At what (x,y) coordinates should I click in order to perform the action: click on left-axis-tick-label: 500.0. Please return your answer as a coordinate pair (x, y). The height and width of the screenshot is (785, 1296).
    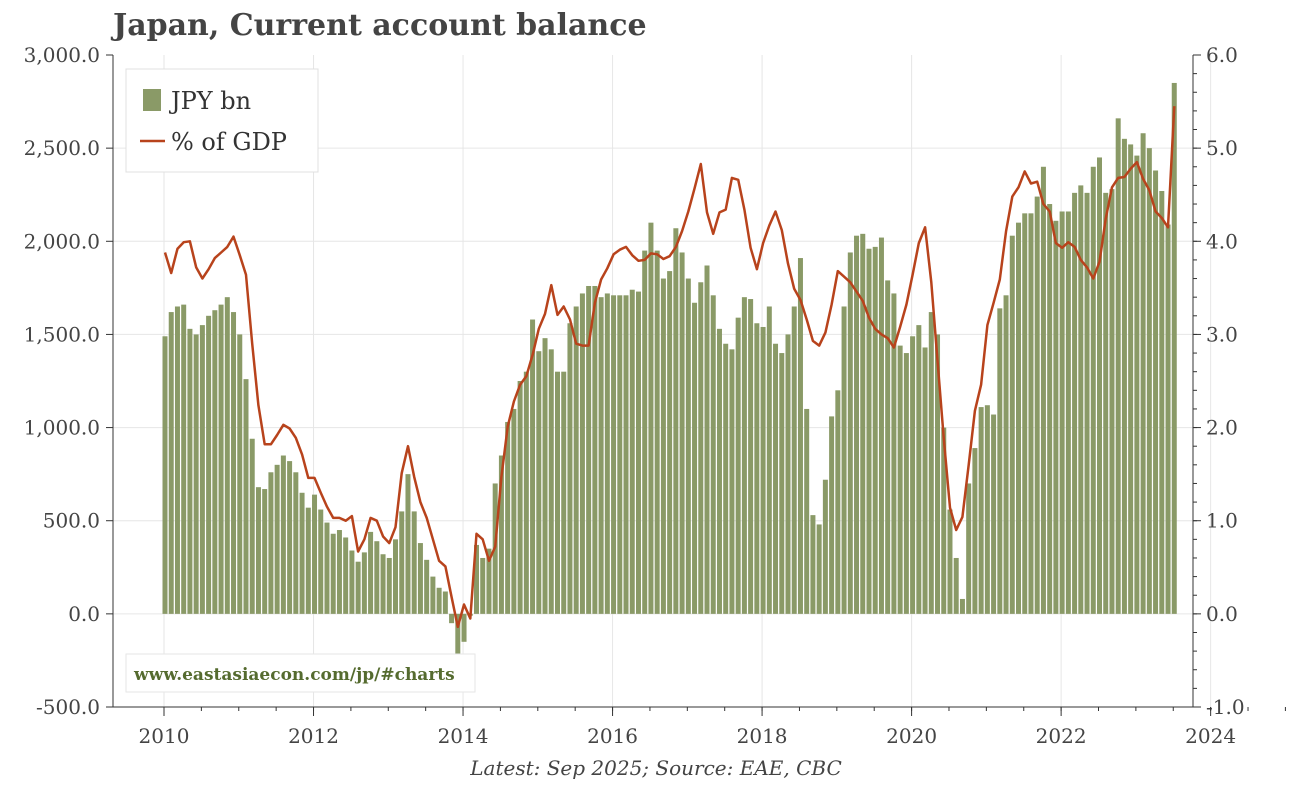
    Looking at the image, I should click on (71, 521).